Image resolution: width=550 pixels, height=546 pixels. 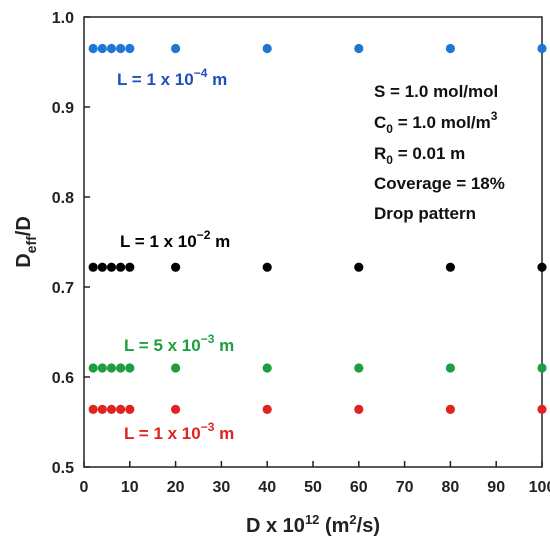 I want to click on x-tick-label: 30, so click(x=222, y=487).